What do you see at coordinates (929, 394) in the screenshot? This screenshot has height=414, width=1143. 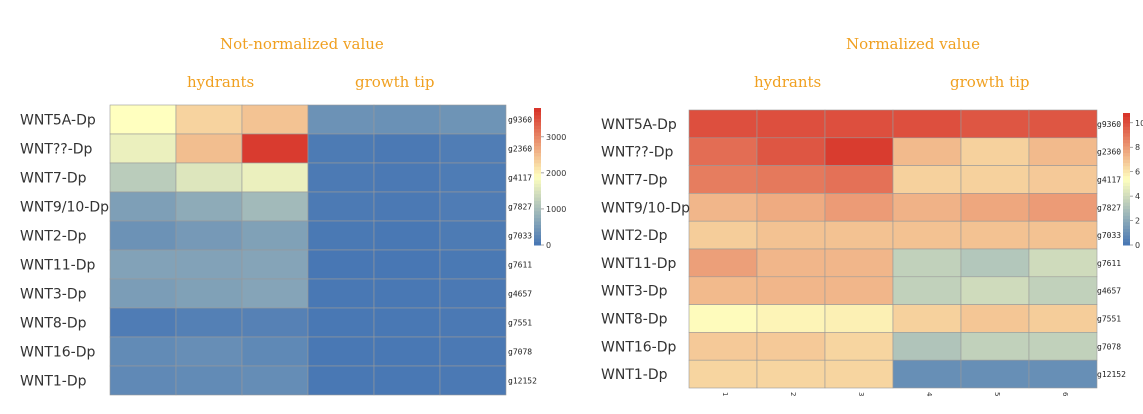 I see `column-label: 4` at bounding box center [929, 394].